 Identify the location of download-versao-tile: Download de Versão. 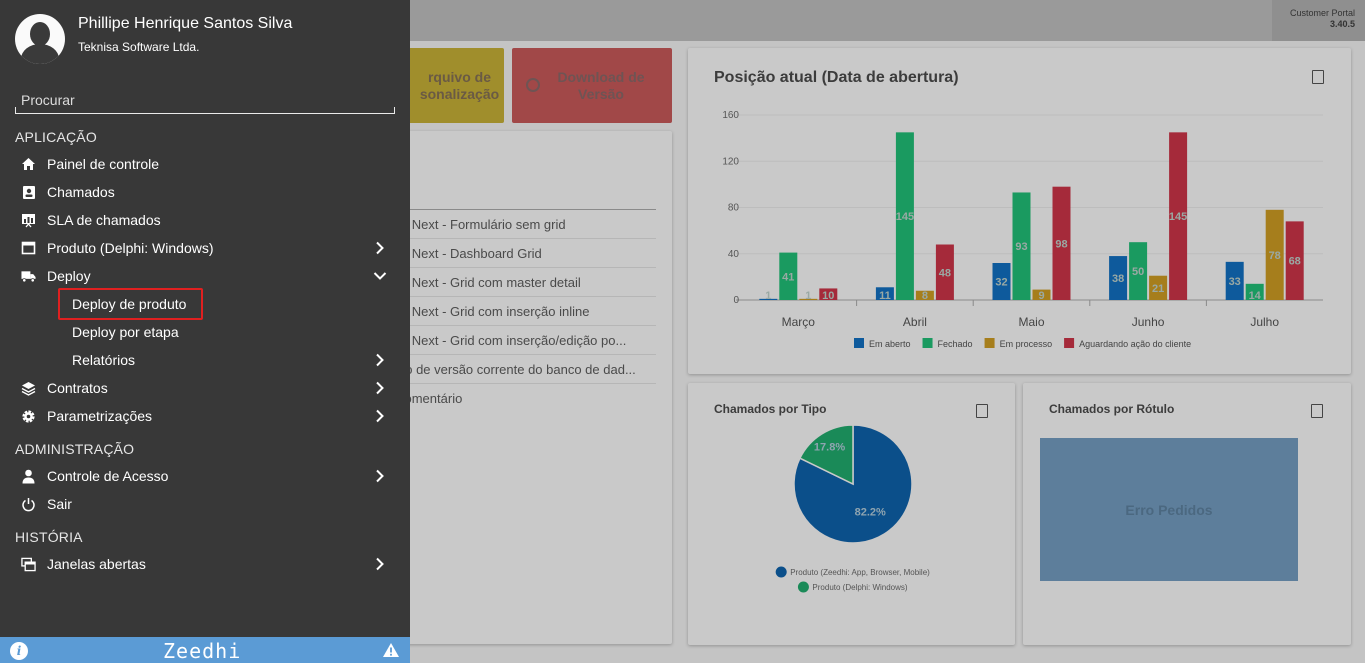
(592, 85).